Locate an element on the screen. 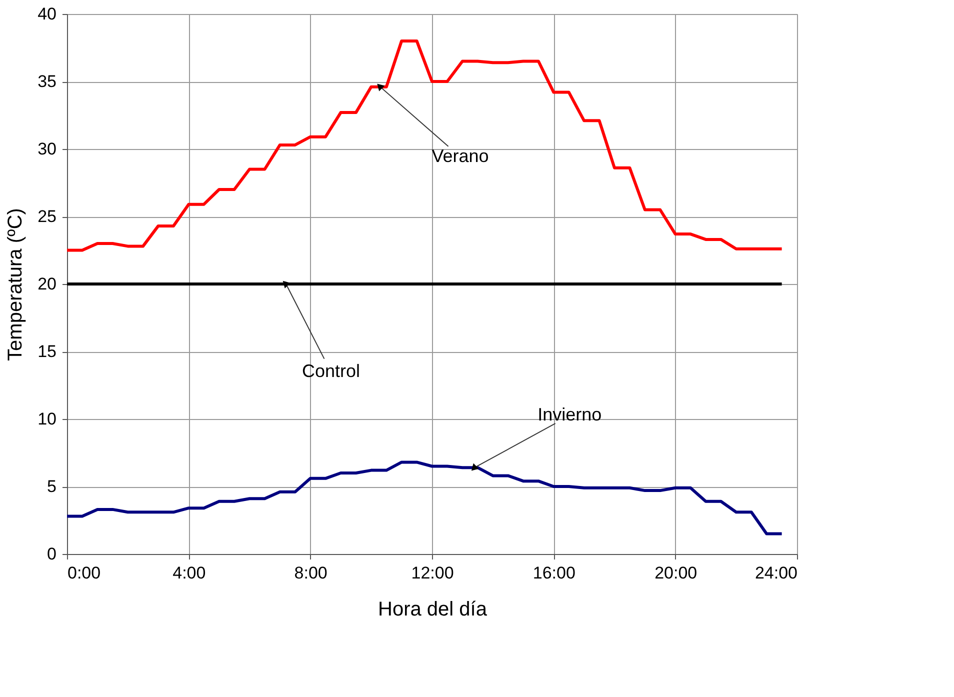  y-tick-label: 5 is located at coordinates (51, 486).